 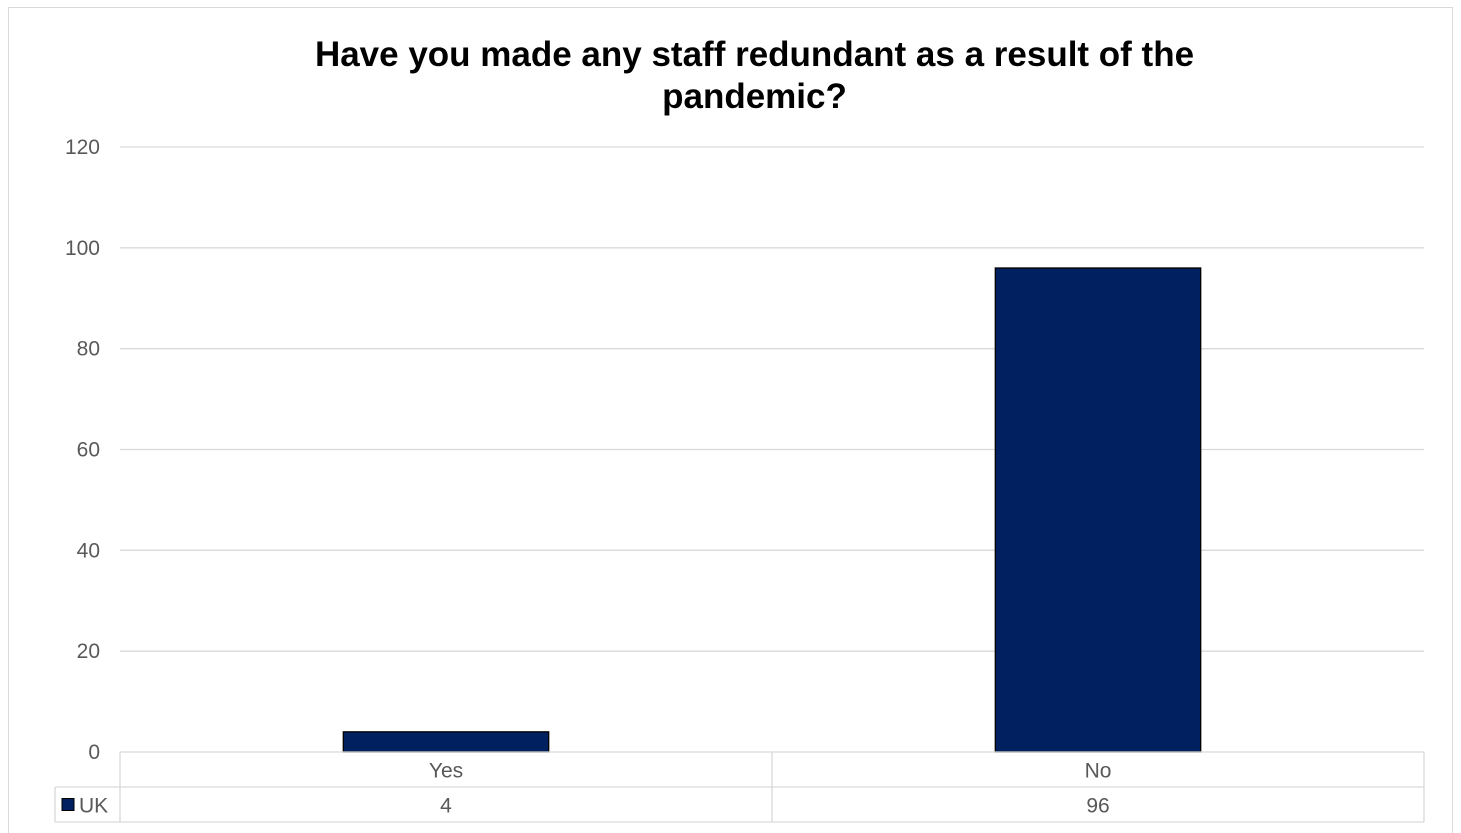 What do you see at coordinates (93, 806) in the screenshot?
I see `legend-label: UK` at bounding box center [93, 806].